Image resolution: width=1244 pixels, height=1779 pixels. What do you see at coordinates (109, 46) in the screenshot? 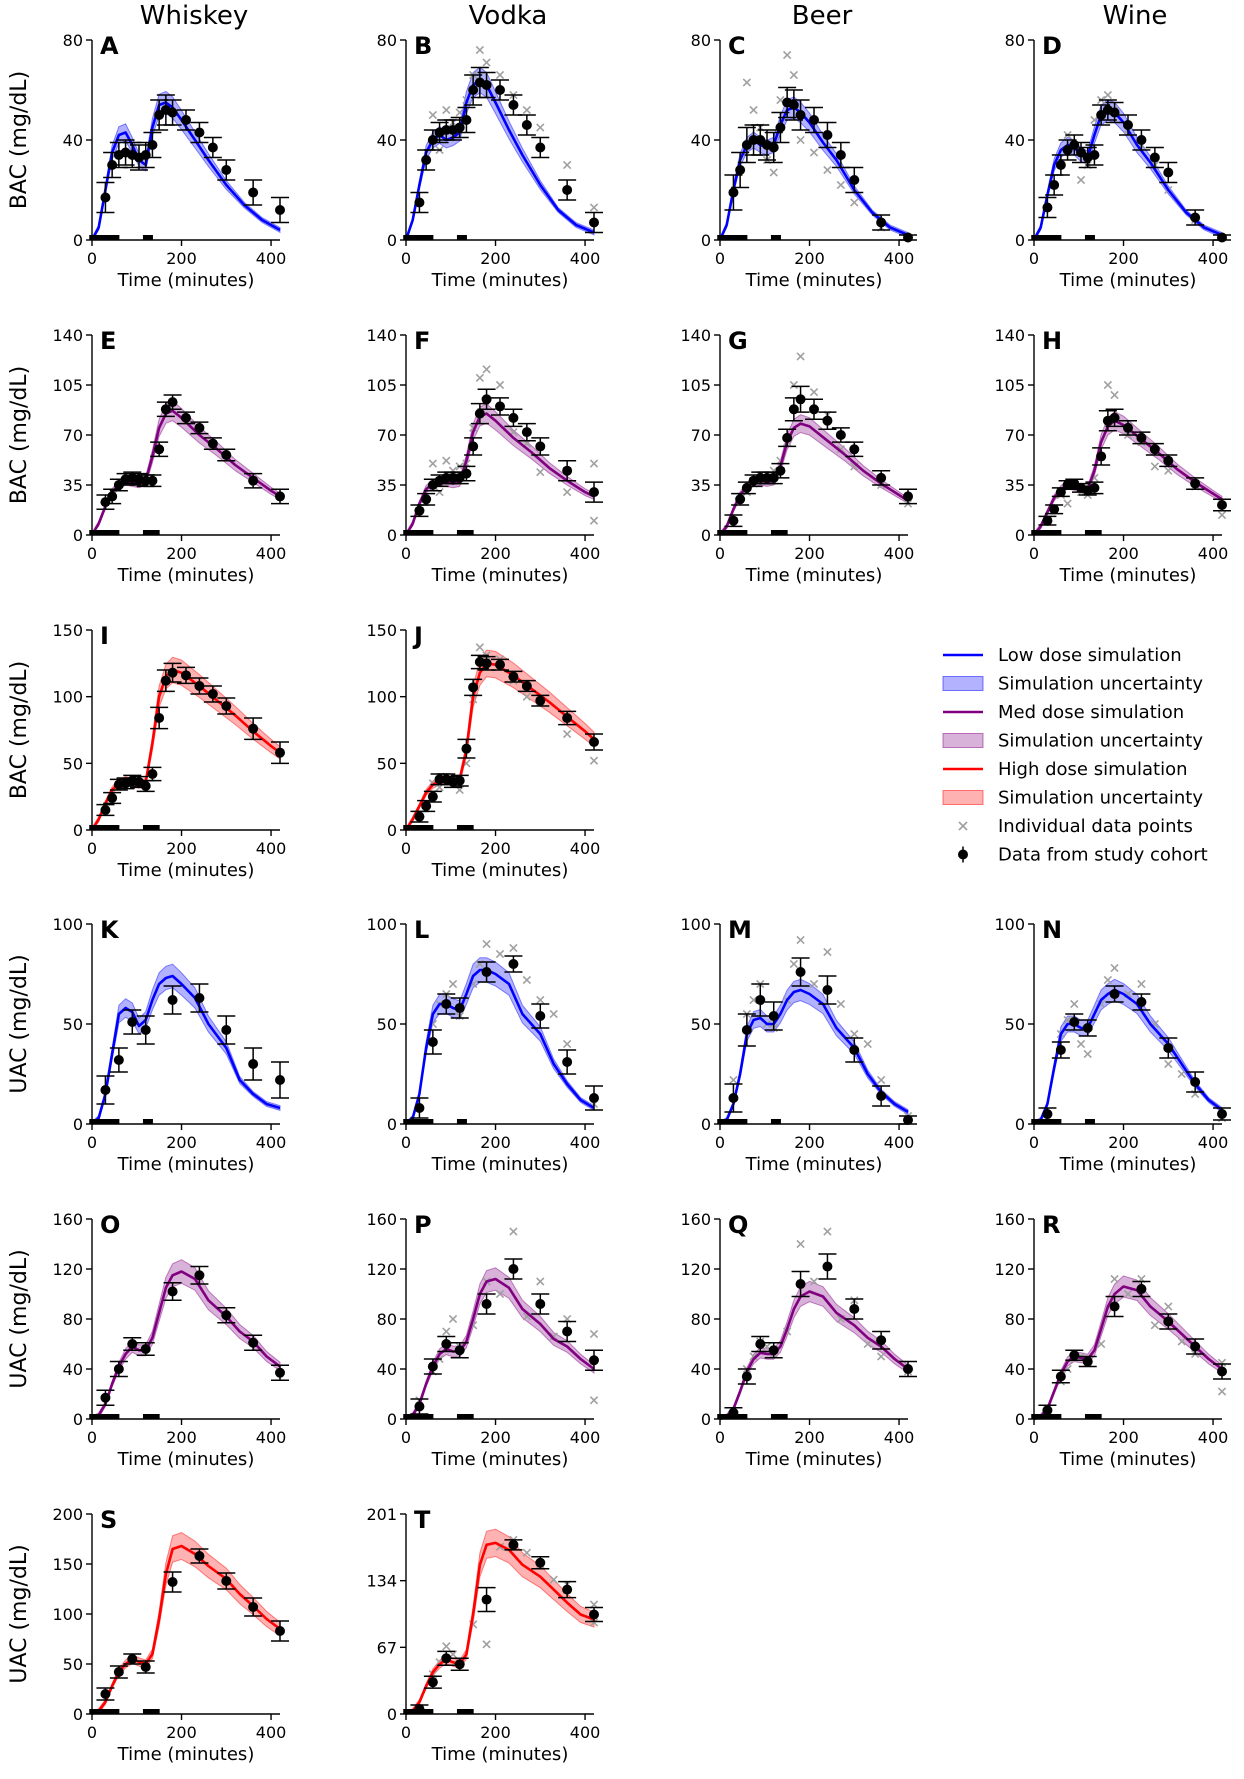
I see `panel-letter: A` at bounding box center [109, 46].